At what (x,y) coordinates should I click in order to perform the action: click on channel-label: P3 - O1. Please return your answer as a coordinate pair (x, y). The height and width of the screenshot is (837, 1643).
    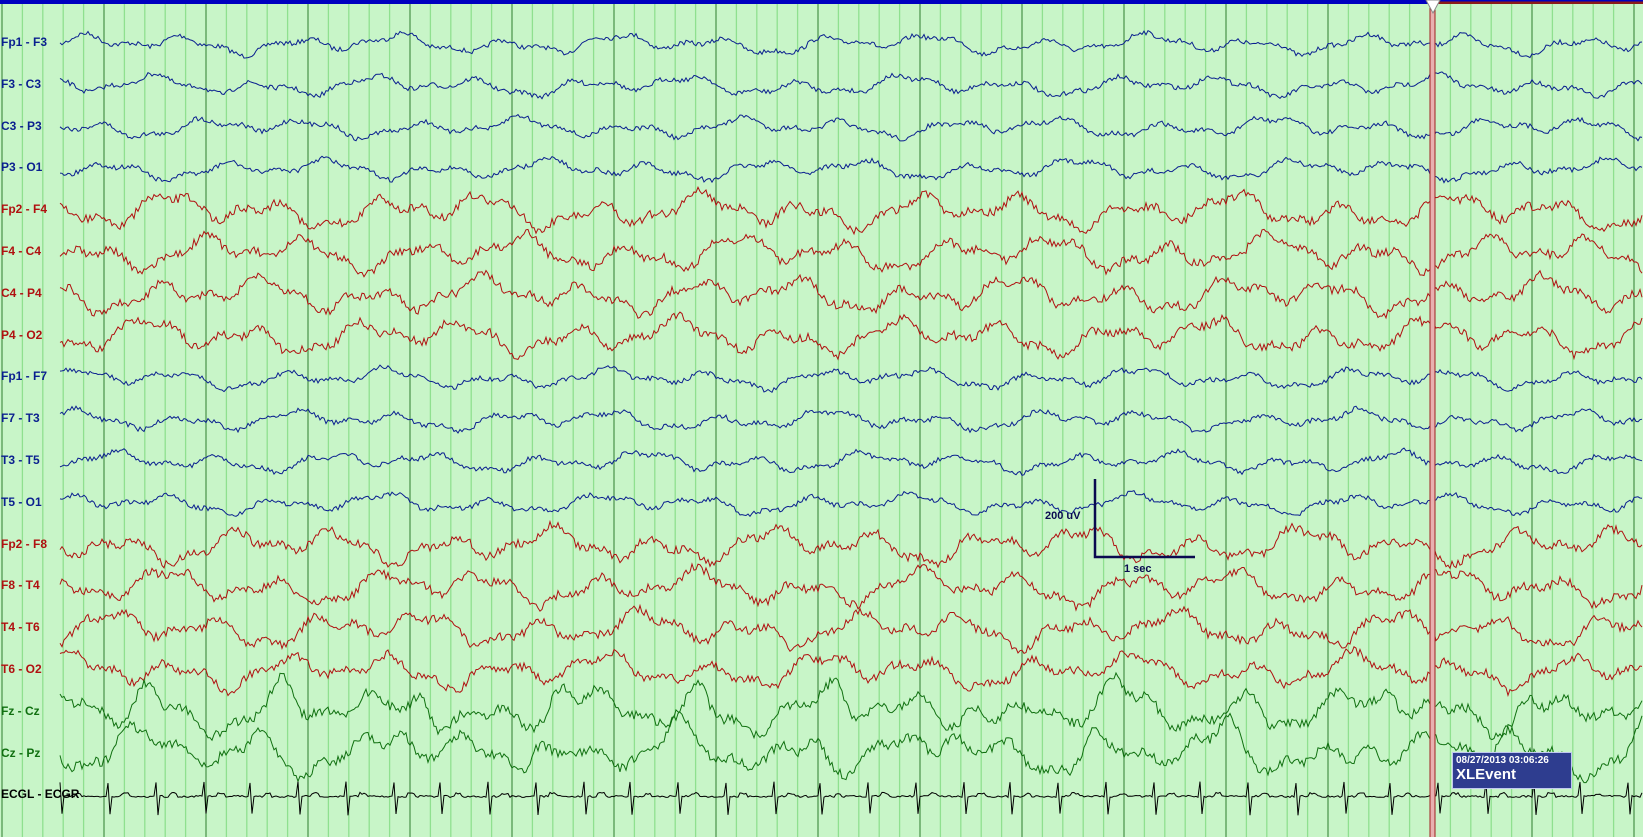
    Looking at the image, I should click on (22, 167).